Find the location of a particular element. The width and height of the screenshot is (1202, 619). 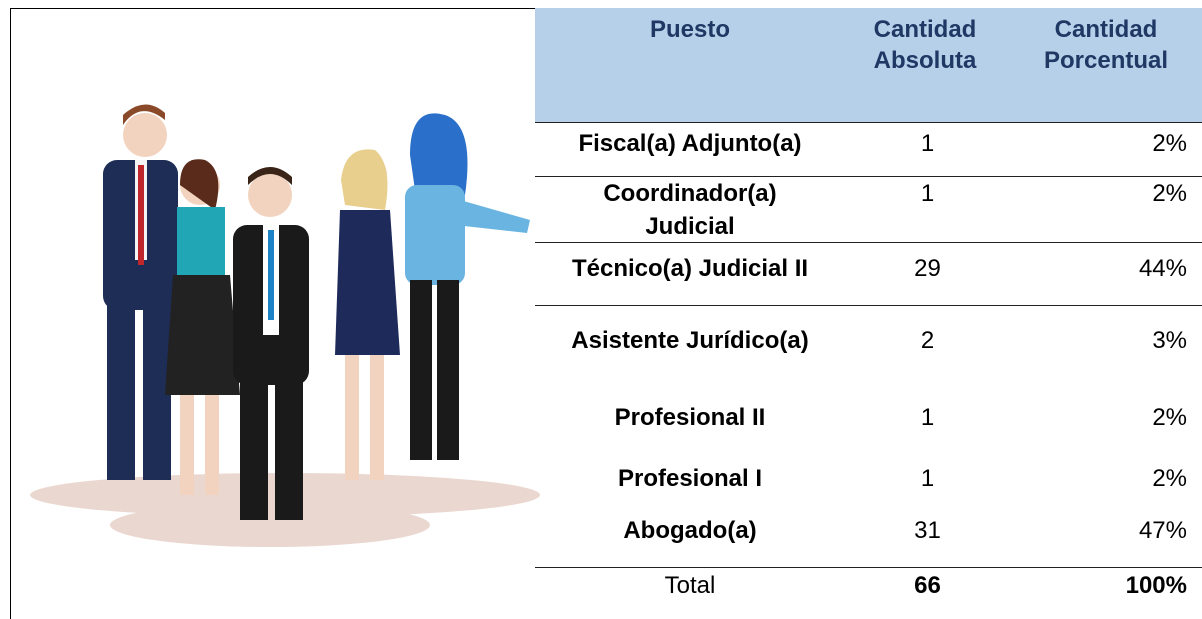

row-label: Técnico(a) Judicial II is located at coordinates (690, 268).